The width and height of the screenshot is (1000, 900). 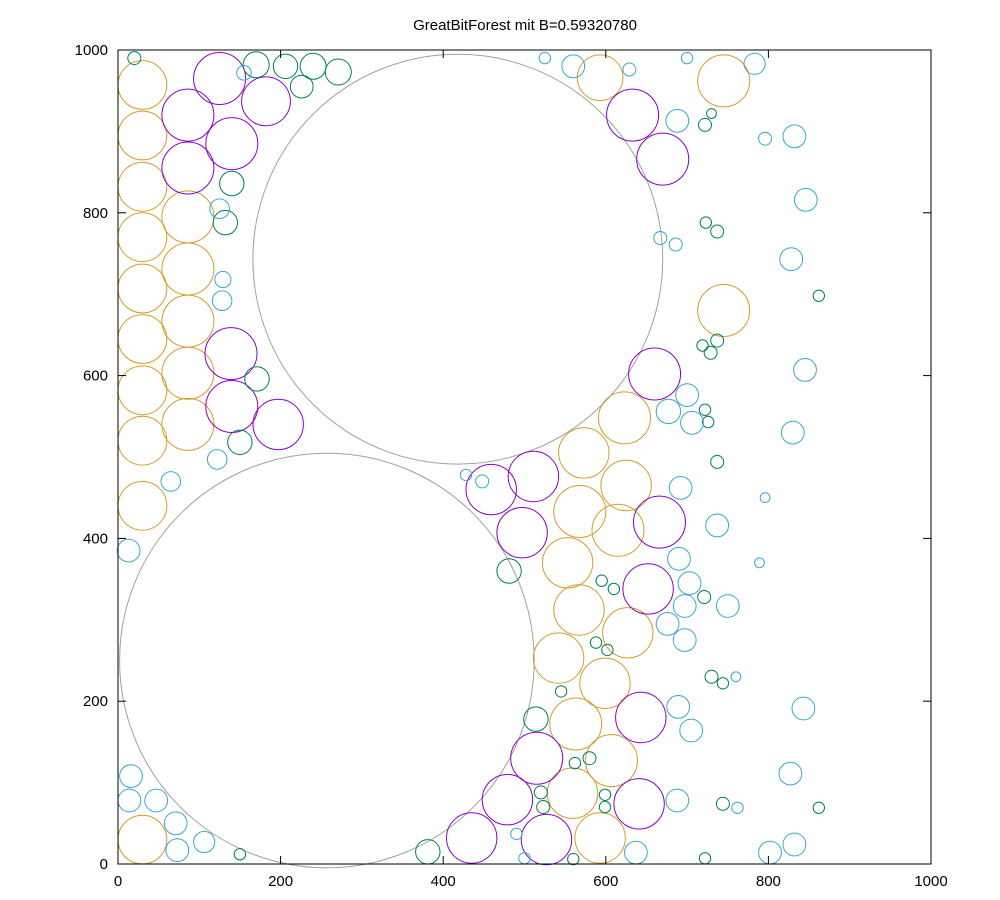 I want to click on x-tick-label: 800, so click(x=768, y=881).